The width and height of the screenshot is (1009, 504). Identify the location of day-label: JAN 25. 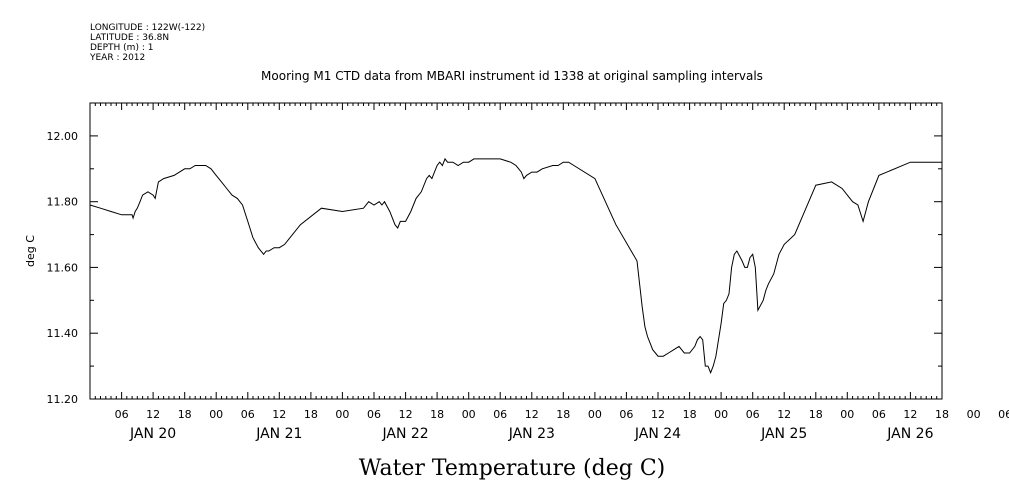
(783, 434).